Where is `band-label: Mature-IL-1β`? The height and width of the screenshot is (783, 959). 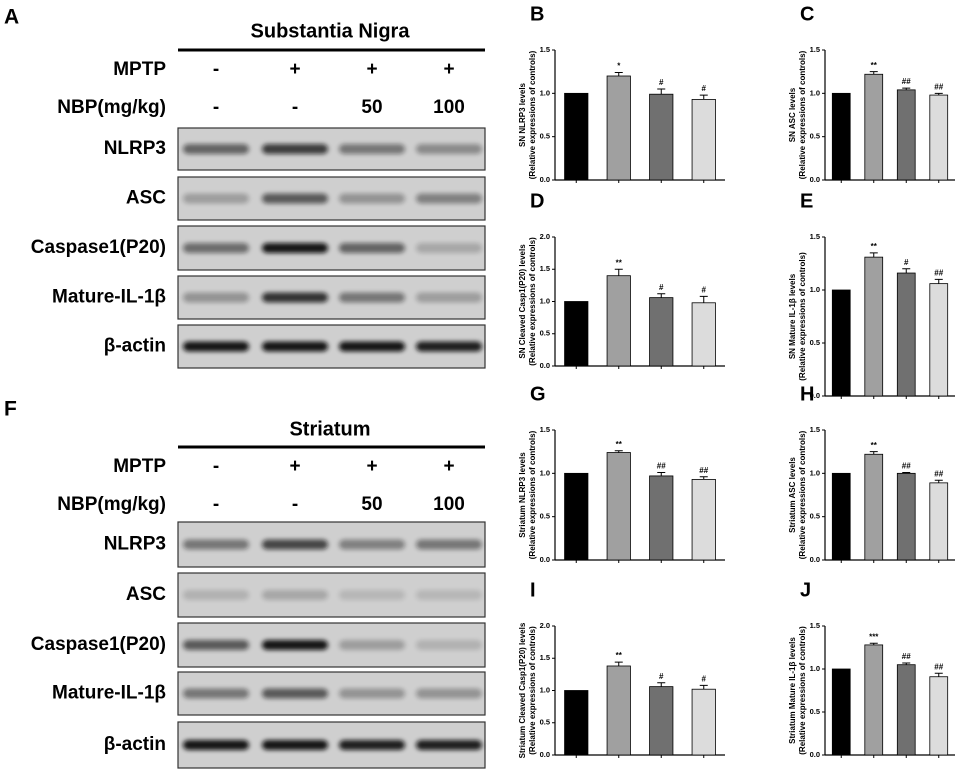 band-label: Mature-IL-1β is located at coordinates (109, 297).